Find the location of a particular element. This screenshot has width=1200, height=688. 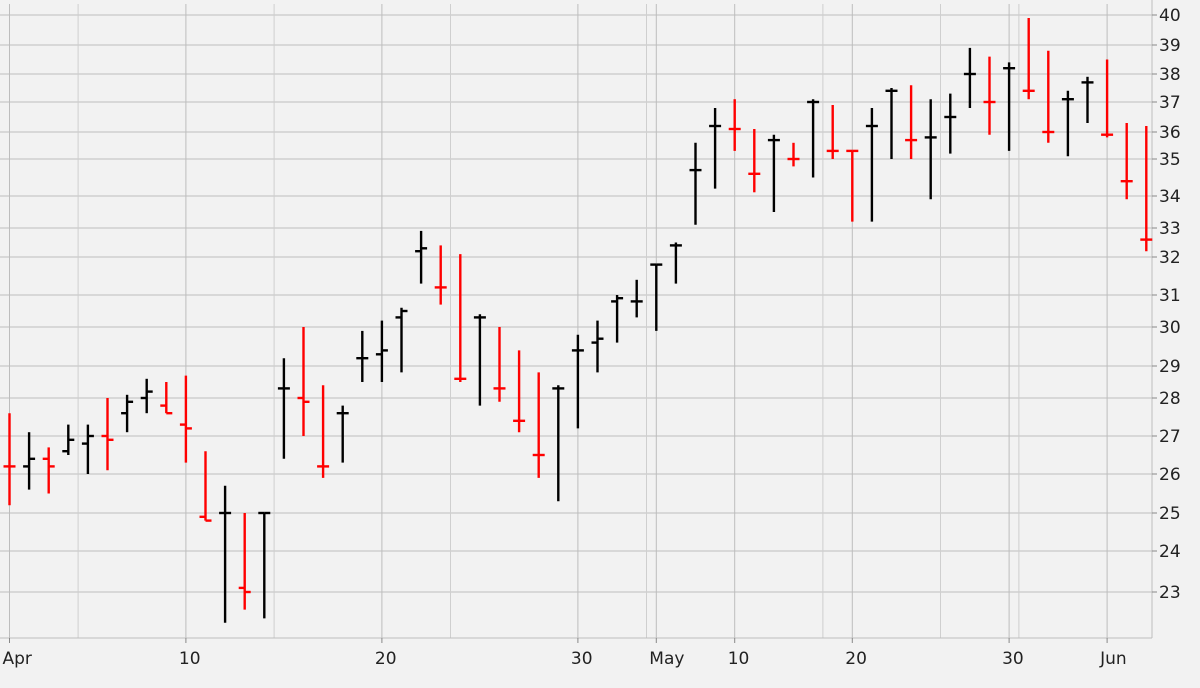

y-tick-label-27: 27 is located at coordinates (1170, 437).